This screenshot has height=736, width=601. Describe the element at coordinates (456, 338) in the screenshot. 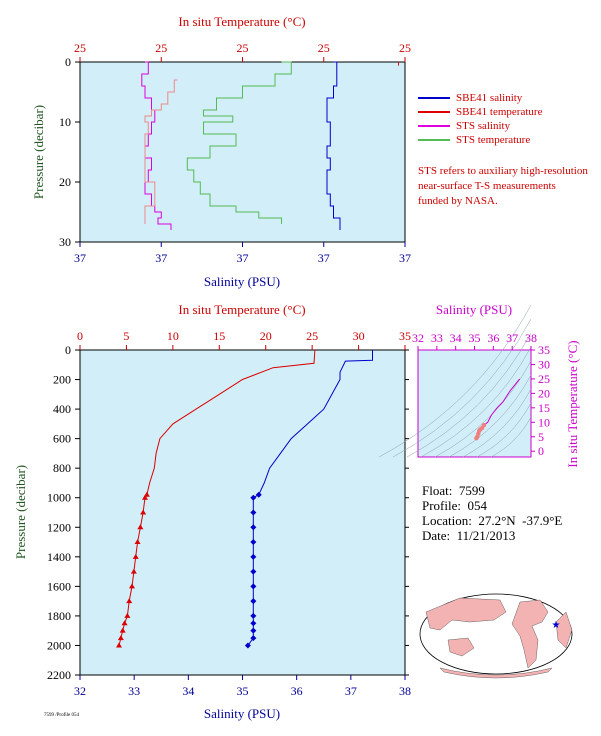

I see `ts-top-tick-label: 34` at that location.